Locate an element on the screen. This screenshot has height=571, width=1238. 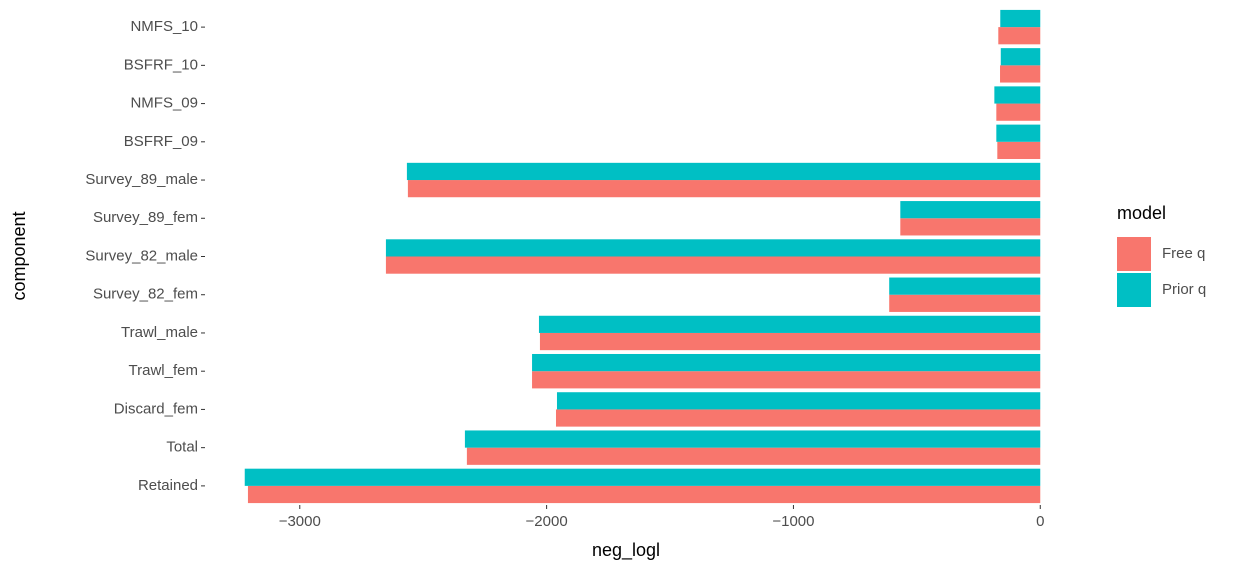
y-tick-label: Survey_82_male is located at coordinates (141, 255).